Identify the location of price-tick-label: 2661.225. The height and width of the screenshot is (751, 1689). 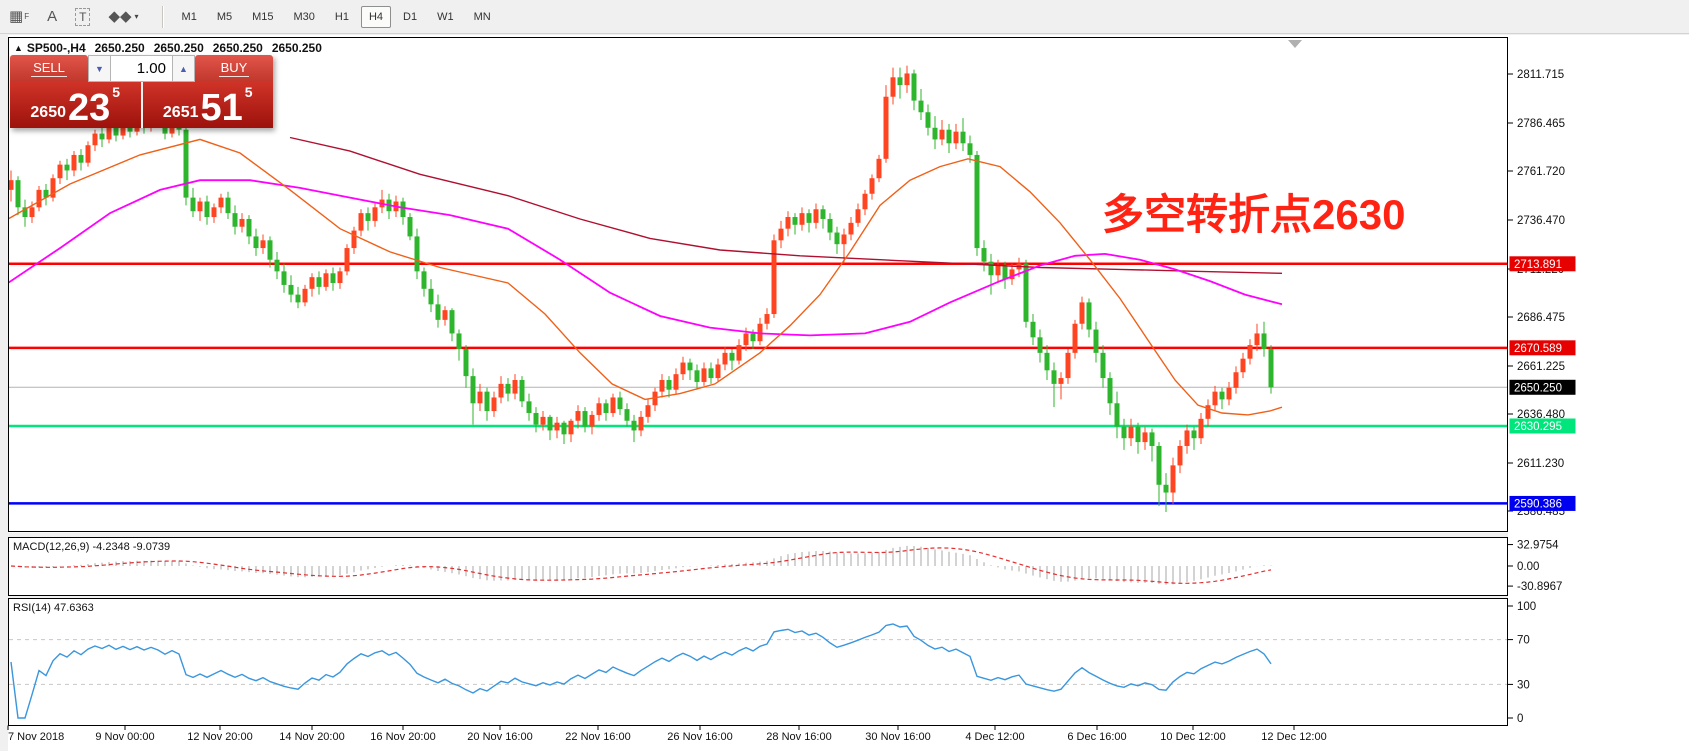
(1541, 367).